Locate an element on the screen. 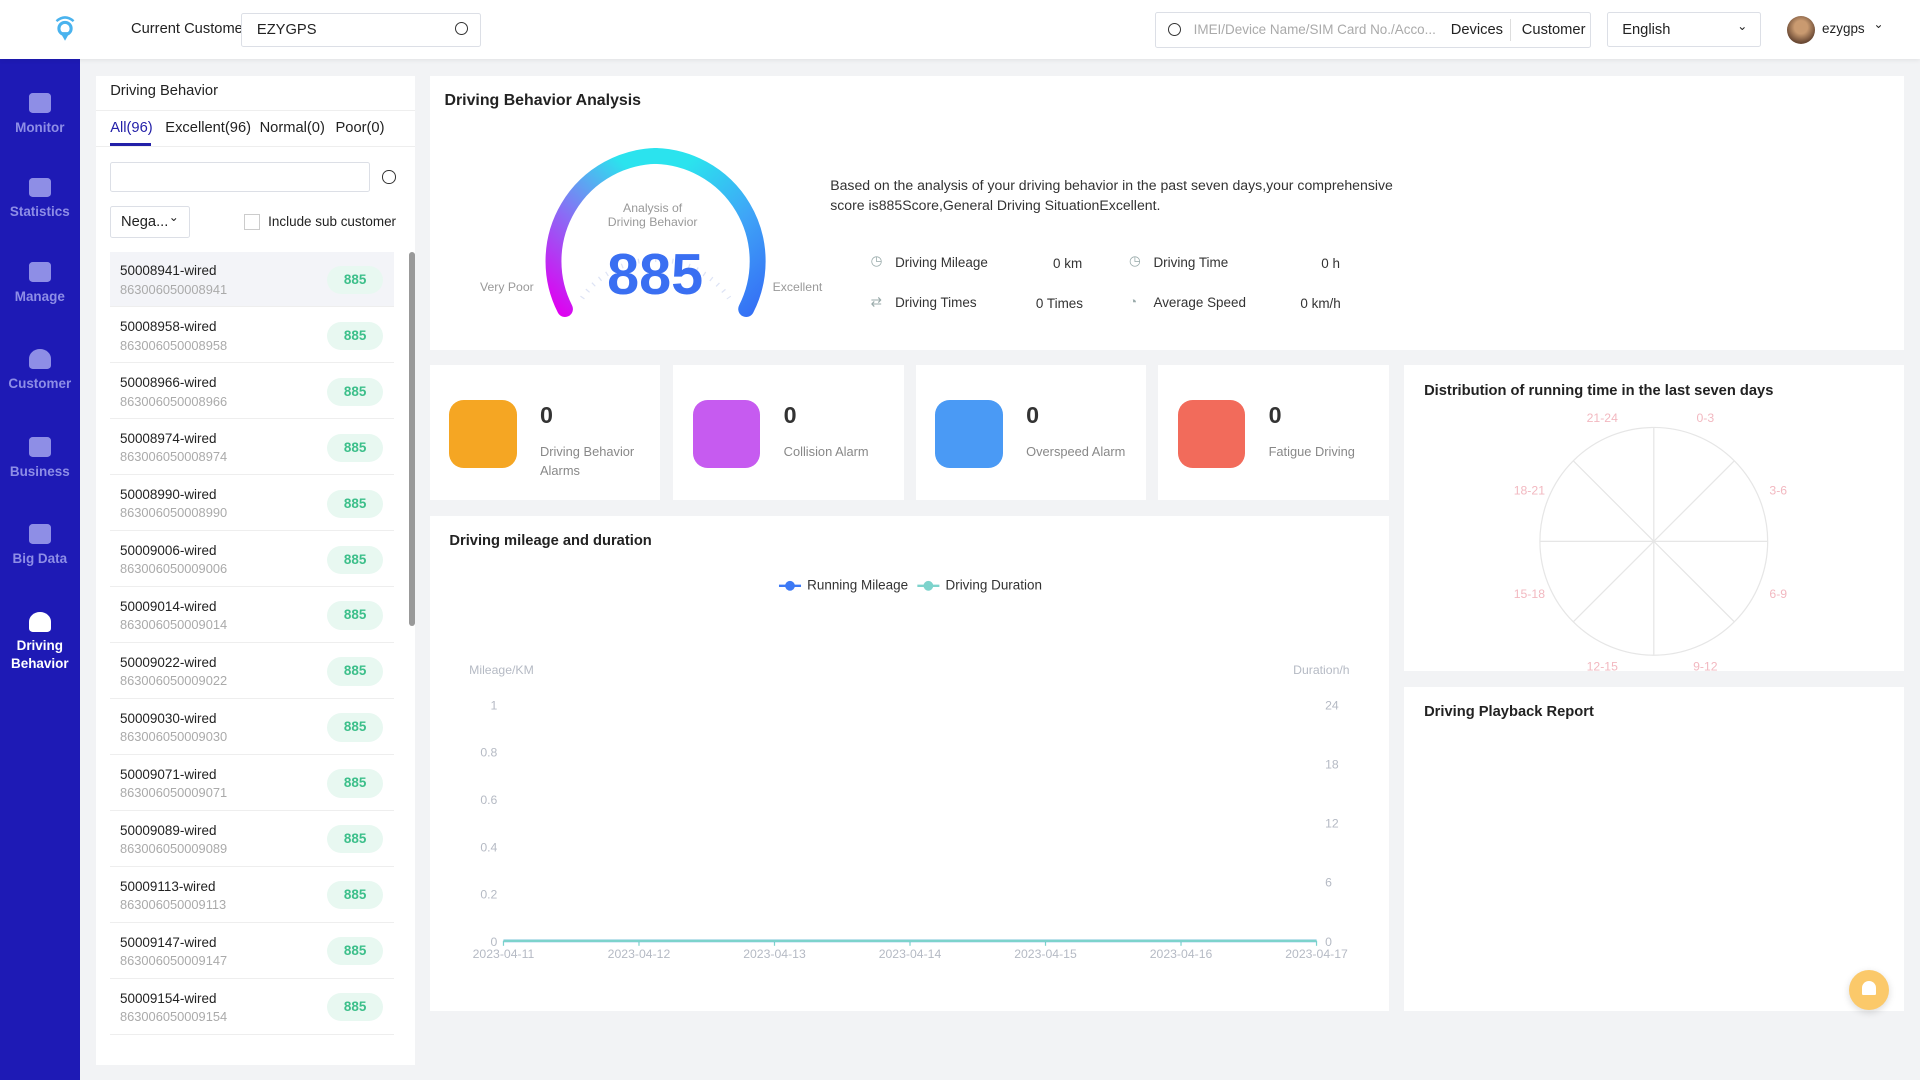 The width and height of the screenshot is (1920, 1080). device-name: 50009089-wired is located at coordinates (168, 830).